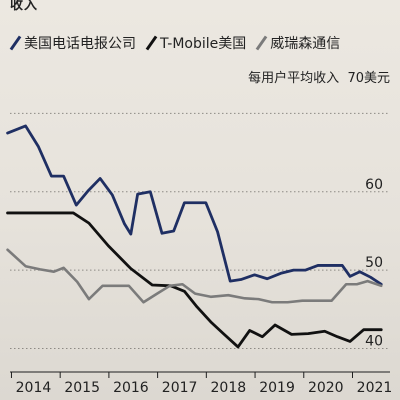 The height and width of the screenshot is (400, 400). Describe the element at coordinates (34, 388) in the screenshot. I see `x-tick-label: 2014` at that location.